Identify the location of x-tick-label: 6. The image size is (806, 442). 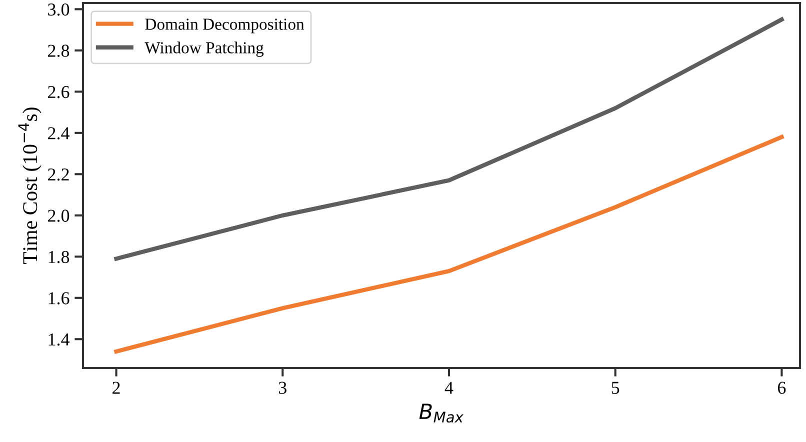
(782, 388).